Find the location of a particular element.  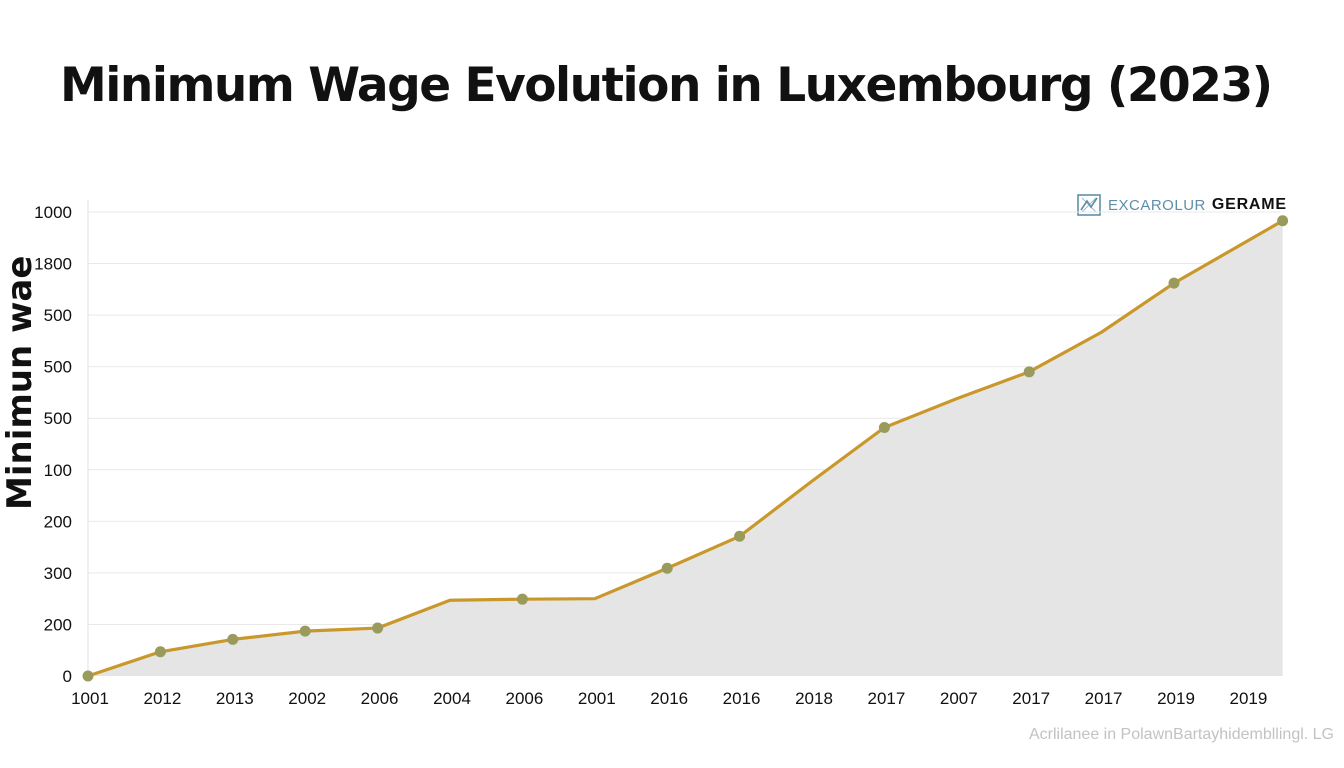

brand-name-primary: EXCAROLUR is located at coordinates (1157, 205).